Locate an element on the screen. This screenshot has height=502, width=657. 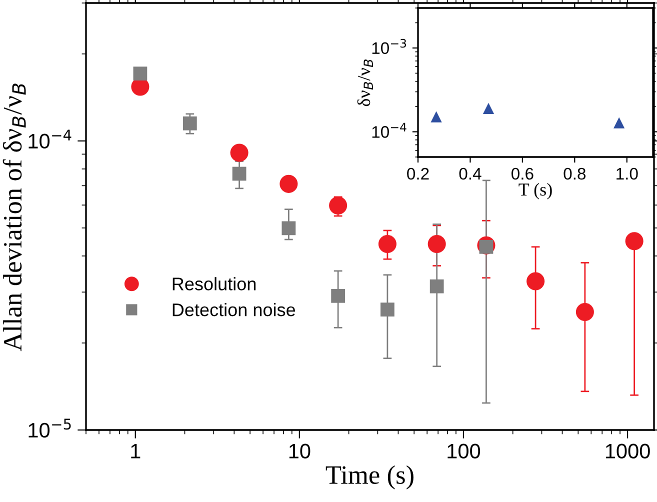
x-tick-label: 0.8 is located at coordinates (575, 174).